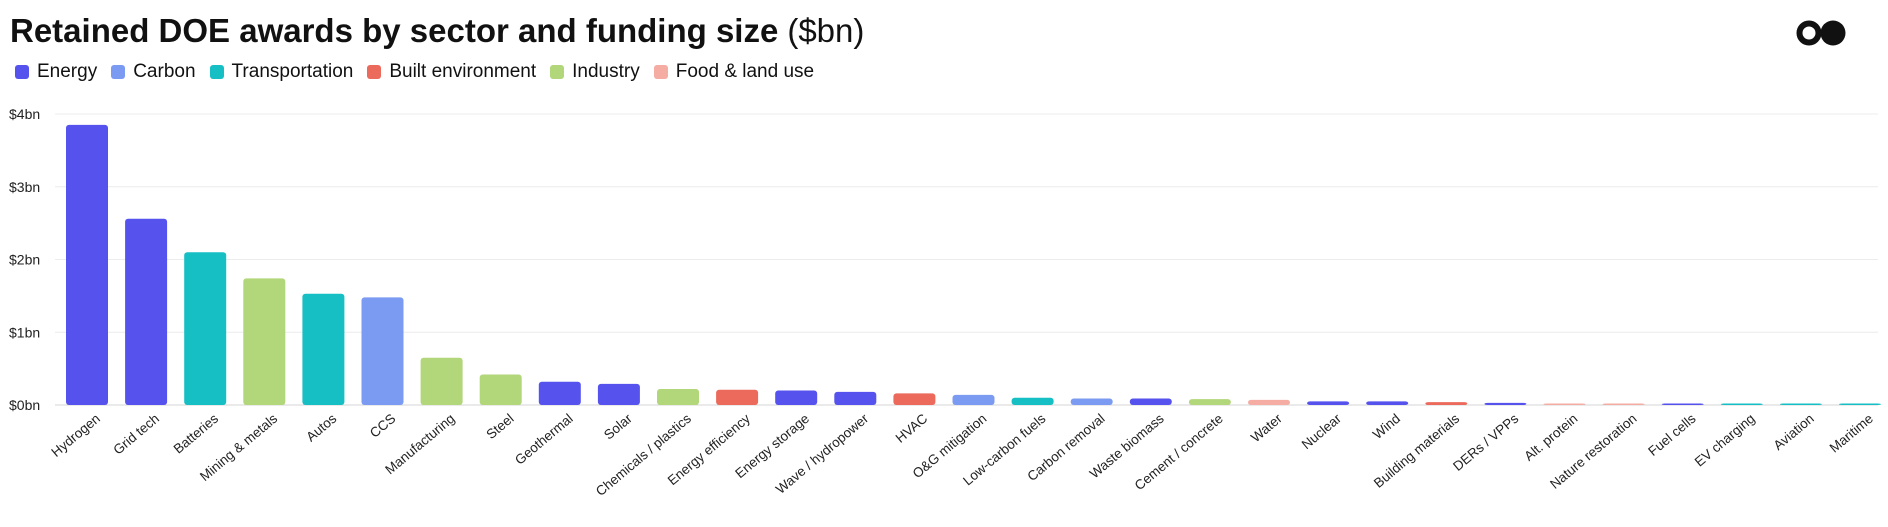 The width and height of the screenshot is (1888, 527). I want to click on legend-label: Food & land use, so click(745, 71).